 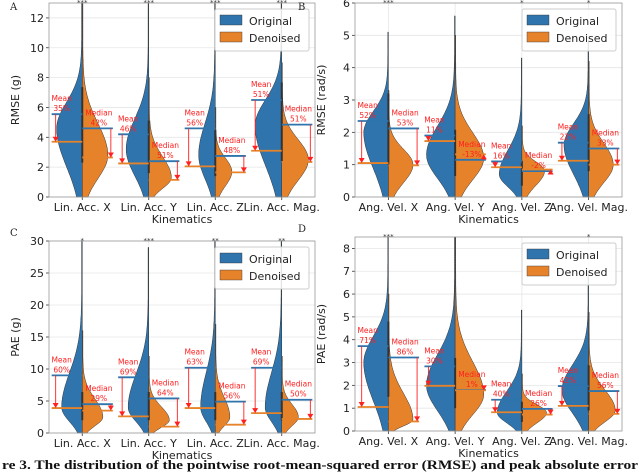 I want to click on y-tick-label: 7, so click(x=346, y=271).